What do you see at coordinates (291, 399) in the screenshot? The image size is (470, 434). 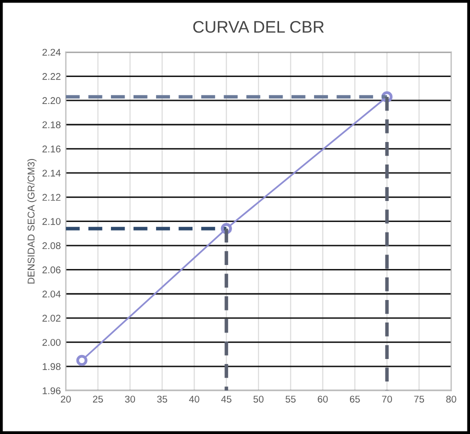 I see `x-tick-label: 55` at bounding box center [291, 399].